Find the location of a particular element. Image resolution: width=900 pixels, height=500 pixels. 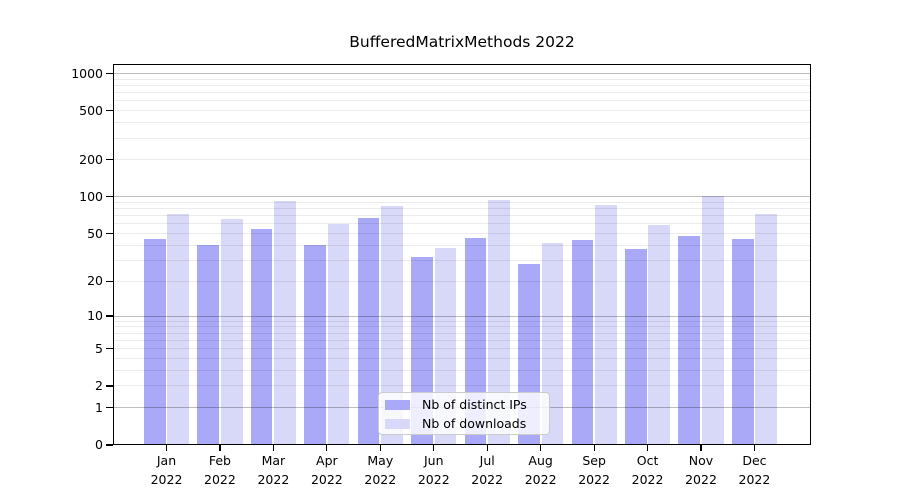

bar-downloads-sep is located at coordinates (606, 325).